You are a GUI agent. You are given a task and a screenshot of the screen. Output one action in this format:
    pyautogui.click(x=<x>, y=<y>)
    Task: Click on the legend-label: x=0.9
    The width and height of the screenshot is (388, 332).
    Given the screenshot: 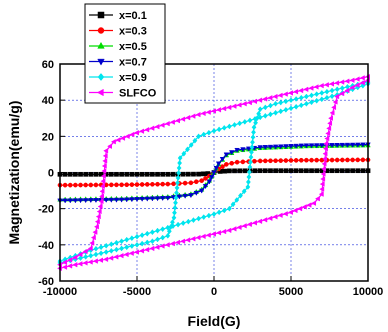 What is the action you would take?
    pyautogui.click(x=133, y=78)
    